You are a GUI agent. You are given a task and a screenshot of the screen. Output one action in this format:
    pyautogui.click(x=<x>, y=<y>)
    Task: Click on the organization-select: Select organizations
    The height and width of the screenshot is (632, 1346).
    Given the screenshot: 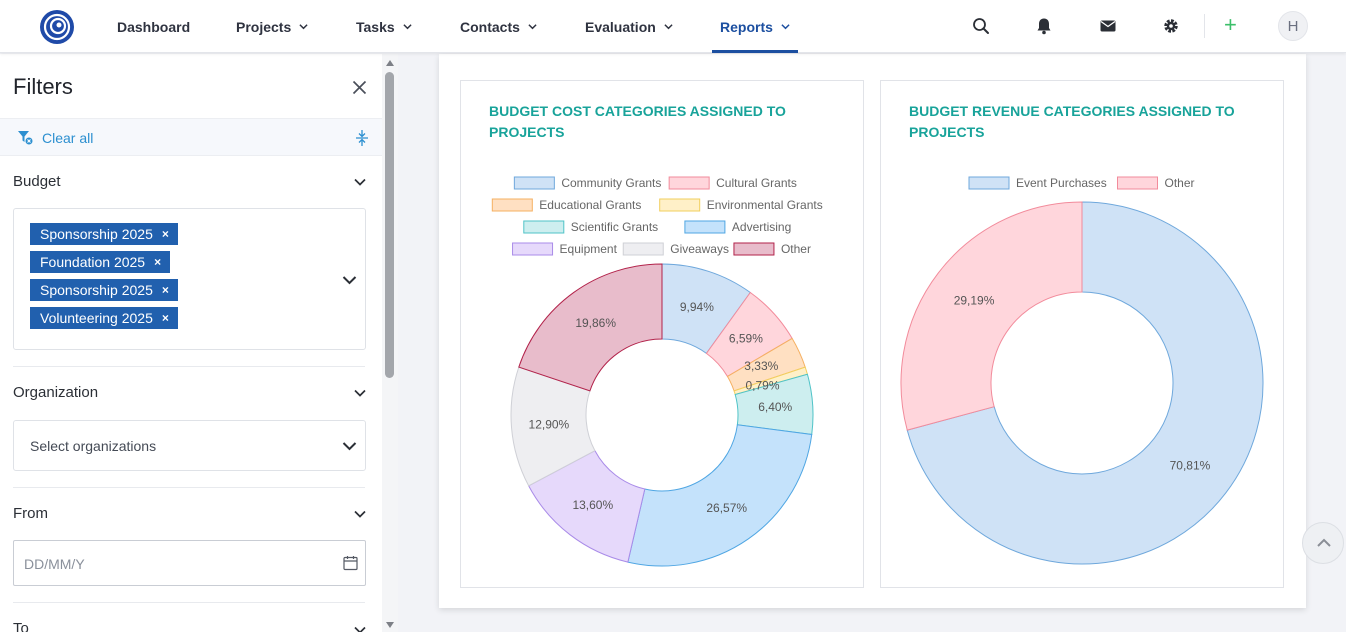 What is the action you would take?
    pyautogui.click(x=189, y=445)
    